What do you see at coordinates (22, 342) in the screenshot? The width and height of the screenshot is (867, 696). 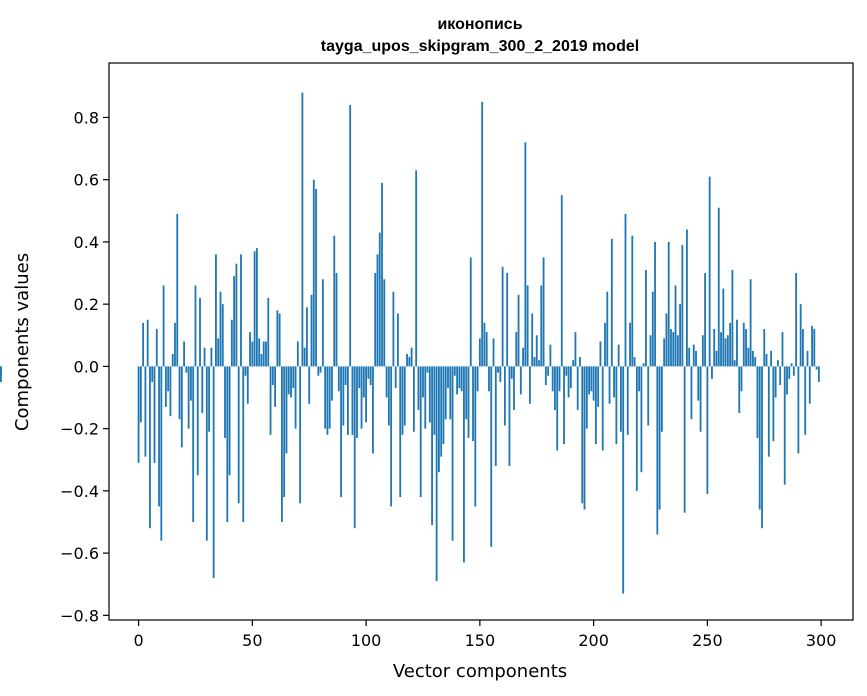 I see `y-axis-label: Components values` at bounding box center [22, 342].